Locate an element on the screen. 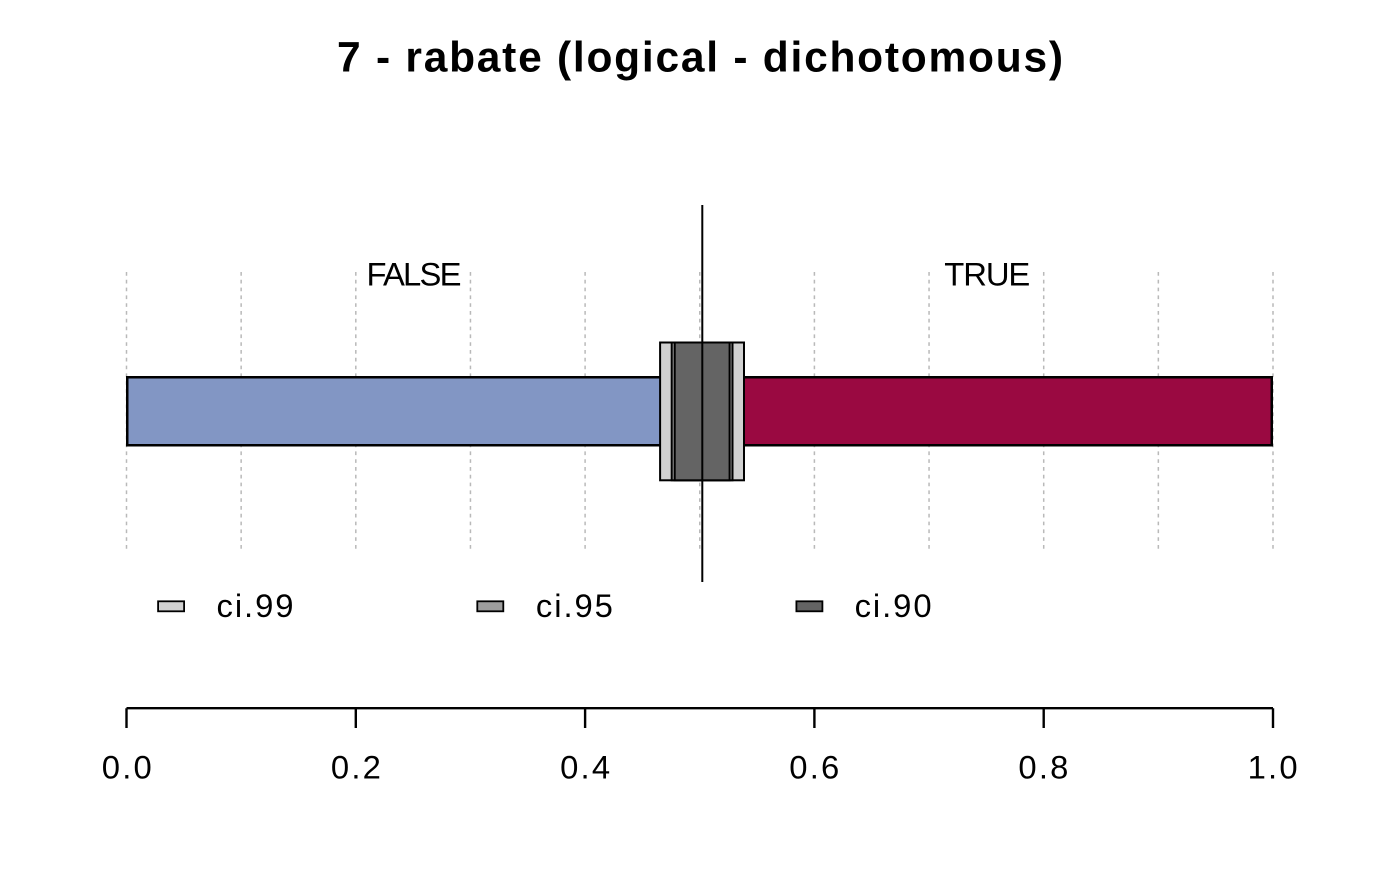  svg-text: 0.2 is located at coordinates (356, 767).